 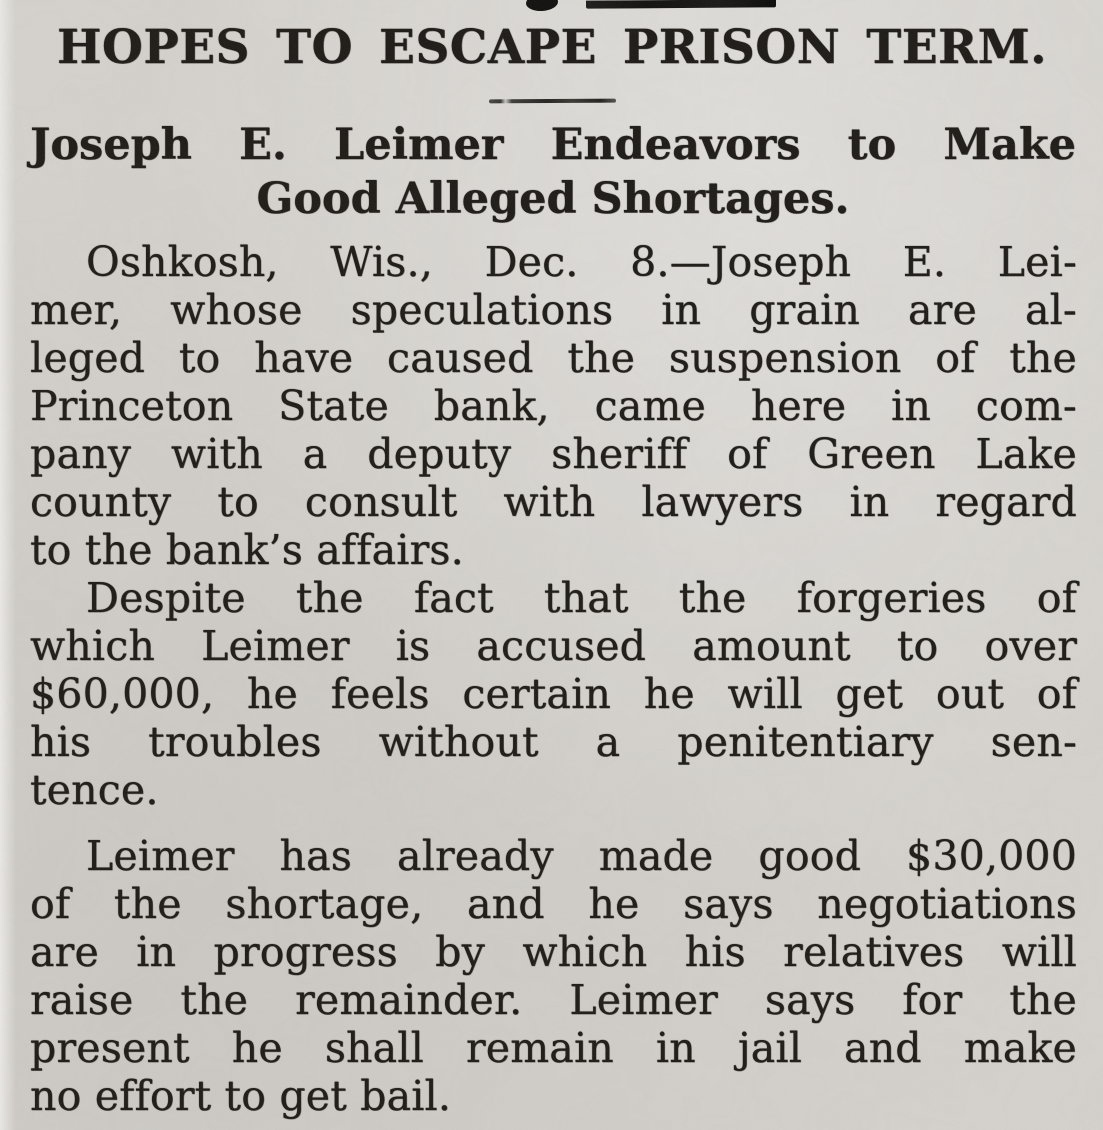 What do you see at coordinates (553, 145) in the screenshot?
I see `subheadline-line: Joseph E. Leimer Endeavors to Make` at bounding box center [553, 145].